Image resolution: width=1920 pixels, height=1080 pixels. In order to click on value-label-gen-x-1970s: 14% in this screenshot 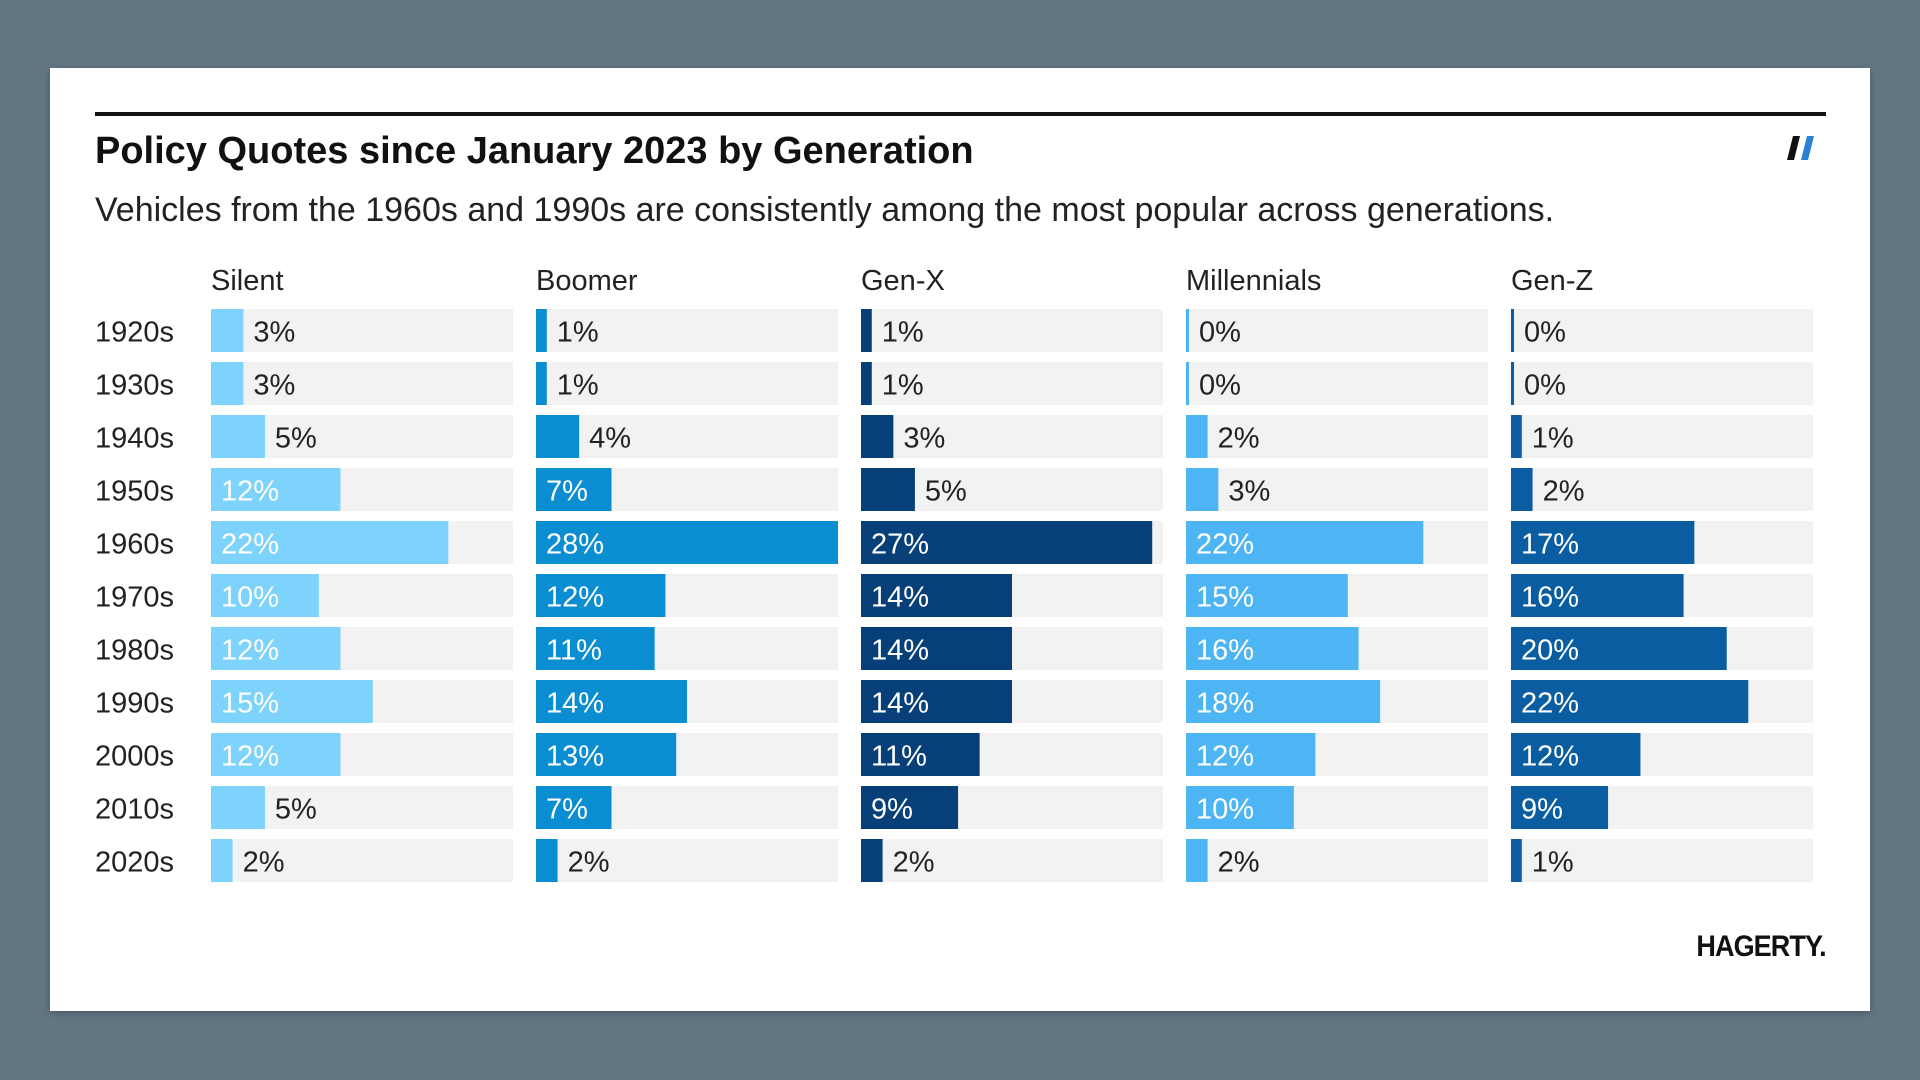, I will do `click(900, 598)`.